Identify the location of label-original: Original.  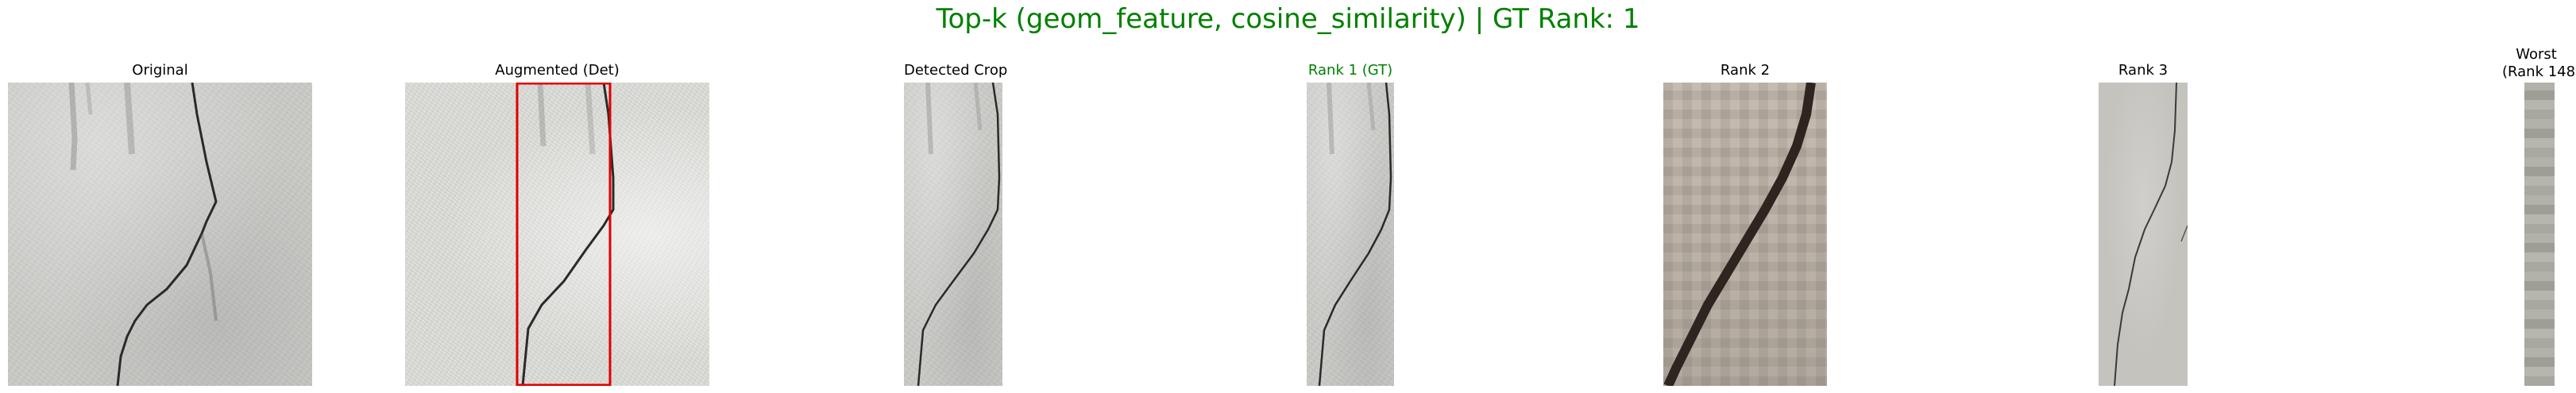
(160, 70).